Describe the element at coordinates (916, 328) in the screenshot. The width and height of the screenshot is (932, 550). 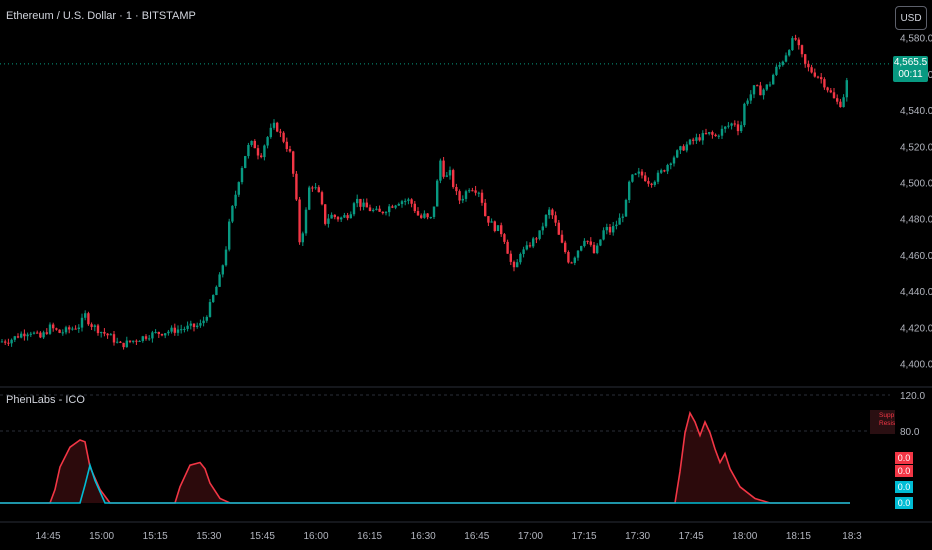
I see `y-tick-label: 4,420.0` at that location.